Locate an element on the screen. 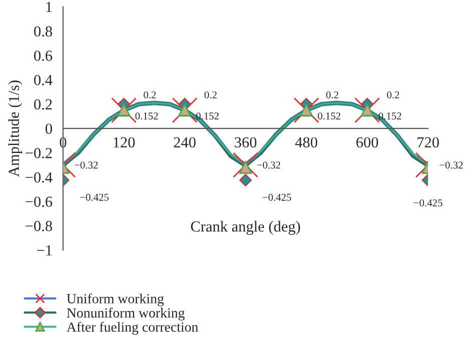 This screenshot has width=474, height=338. legend-label: Uniform working is located at coordinates (115, 300).